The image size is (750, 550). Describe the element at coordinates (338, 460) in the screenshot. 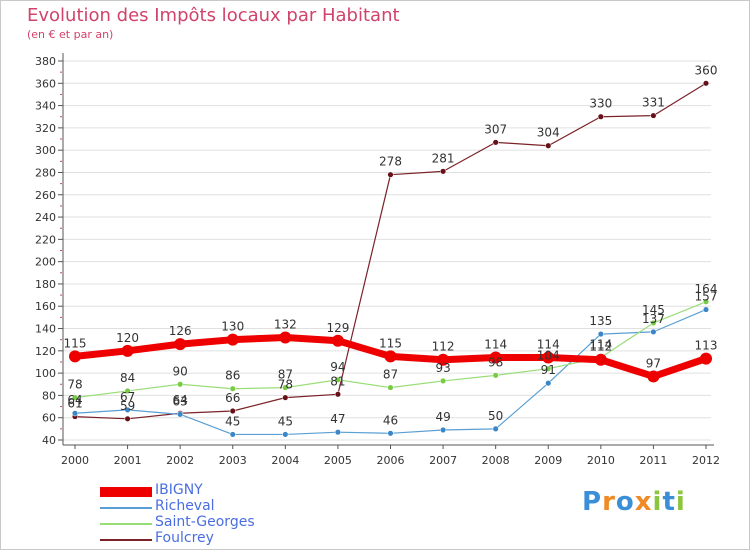

I see `x-tick-label: 2005` at that location.